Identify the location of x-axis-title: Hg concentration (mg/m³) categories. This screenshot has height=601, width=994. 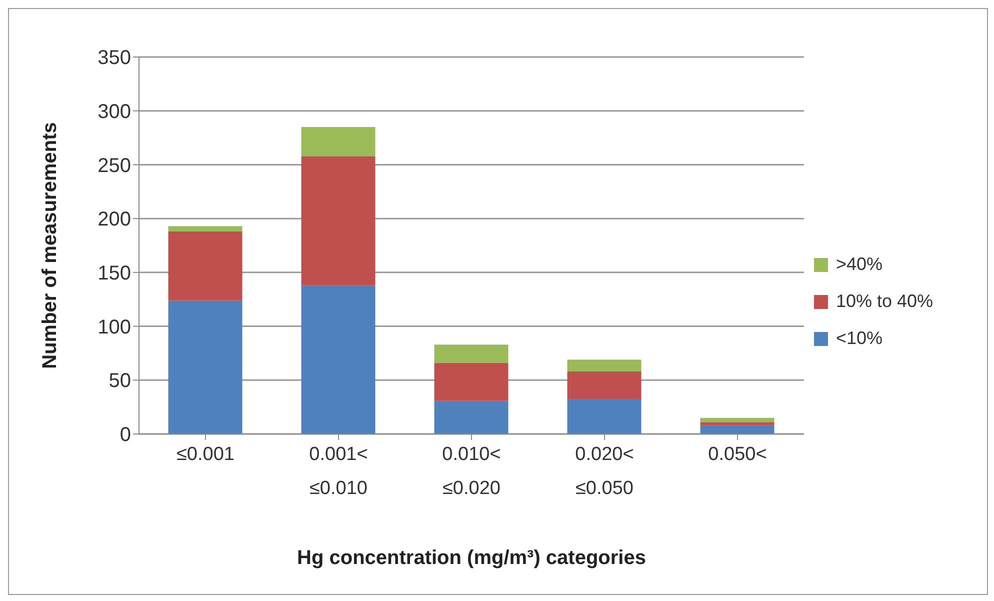
(471, 558).